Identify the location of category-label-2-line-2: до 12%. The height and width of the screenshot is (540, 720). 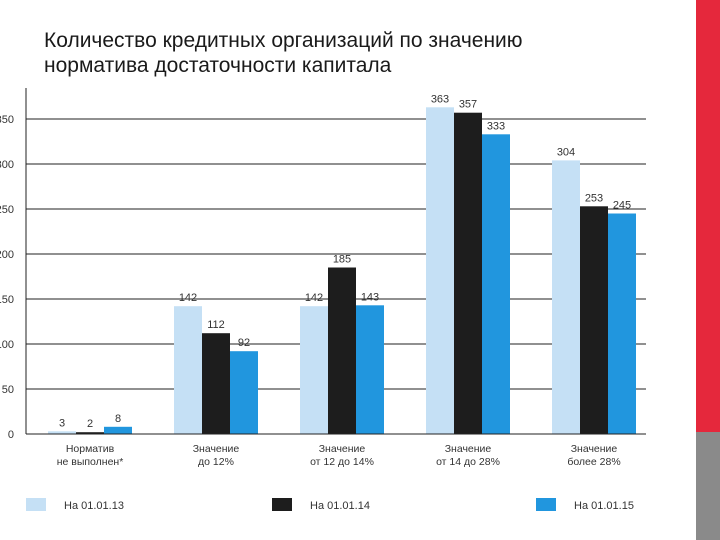
(216, 462).